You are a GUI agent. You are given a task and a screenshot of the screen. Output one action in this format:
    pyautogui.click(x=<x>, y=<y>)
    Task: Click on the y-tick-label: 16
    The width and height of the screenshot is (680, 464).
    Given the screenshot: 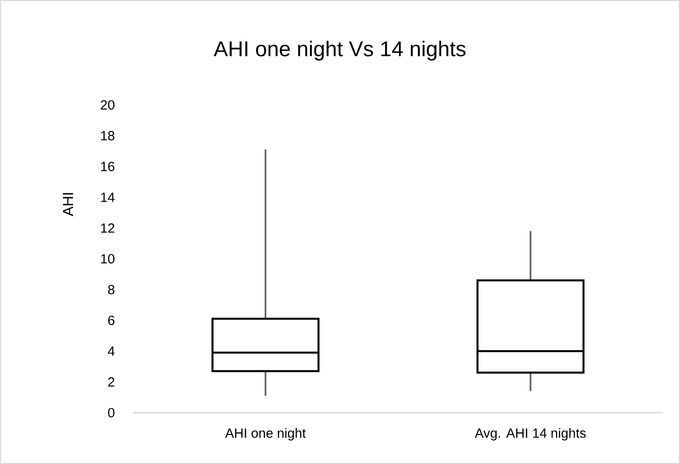 What is the action you would take?
    pyautogui.click(x=107, y=167)
    